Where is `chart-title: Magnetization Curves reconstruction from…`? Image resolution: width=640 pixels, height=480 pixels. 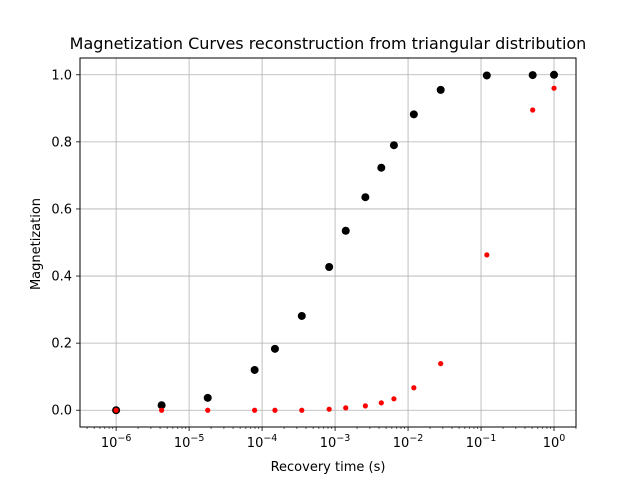 chart-title: Magnetization Curves reconstruction from… is located at coordinates (328, 43).